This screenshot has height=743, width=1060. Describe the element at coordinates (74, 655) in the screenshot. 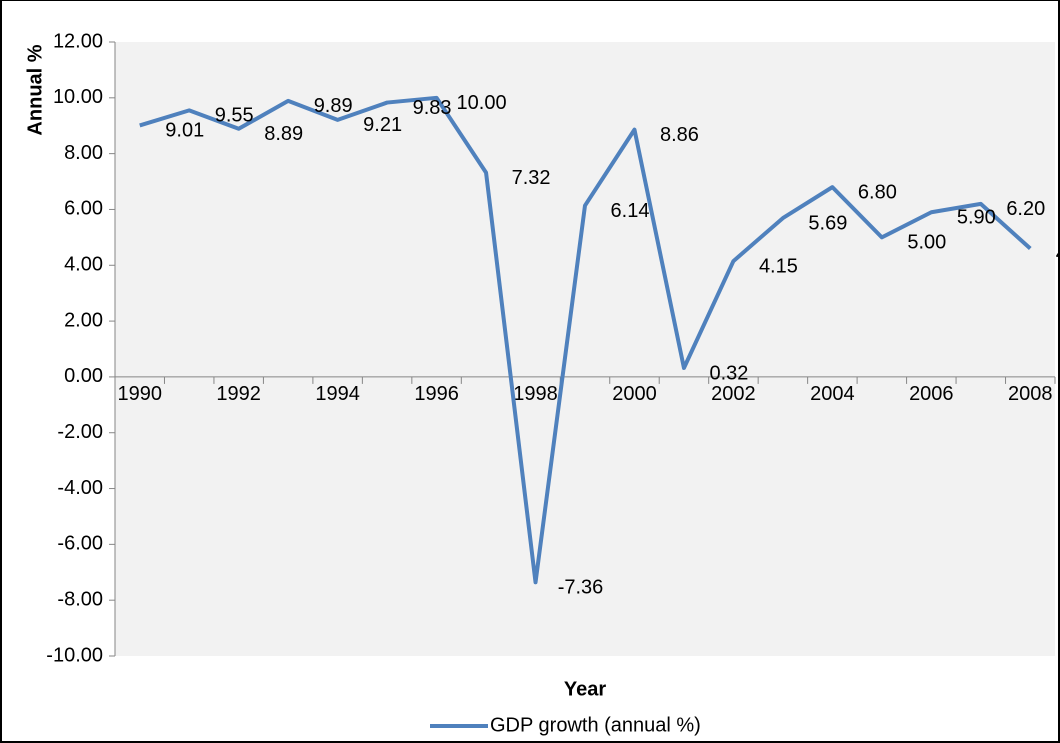

I see `y-tick-label: -10.00` at that location.